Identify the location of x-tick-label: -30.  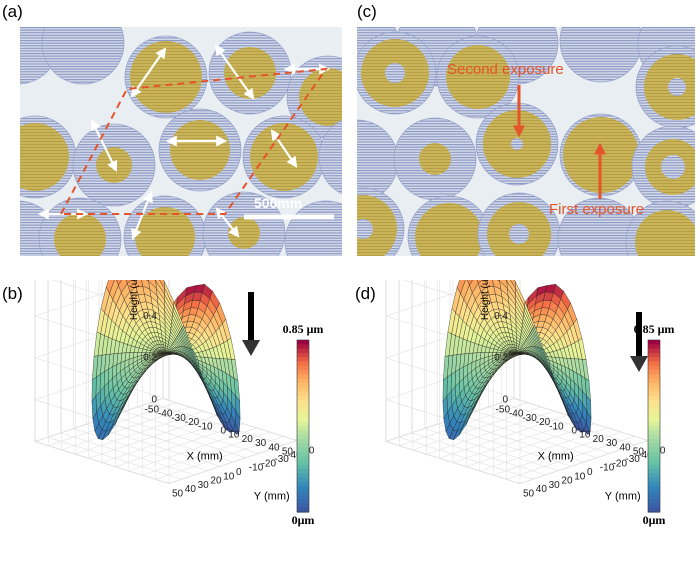
(178, 418).